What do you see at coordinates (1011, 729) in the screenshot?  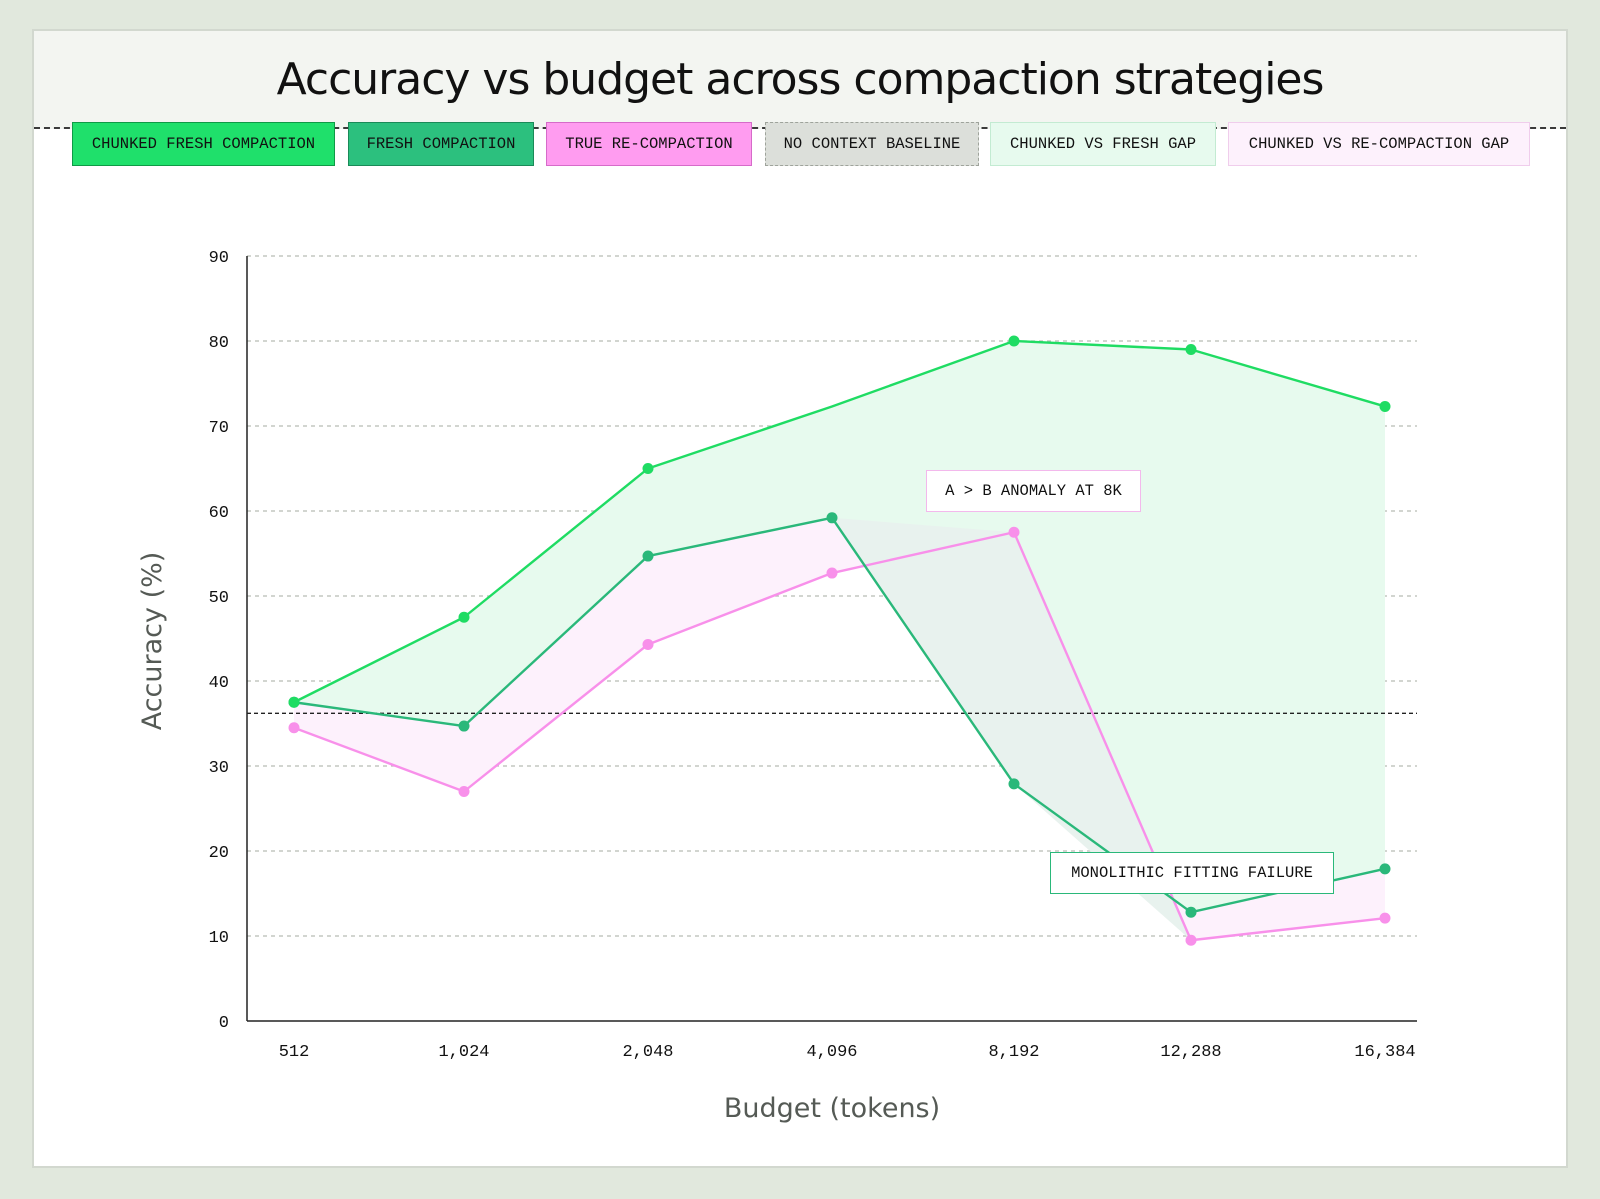 I see `overlap-gap-area` at bounding box center [1011, 729].